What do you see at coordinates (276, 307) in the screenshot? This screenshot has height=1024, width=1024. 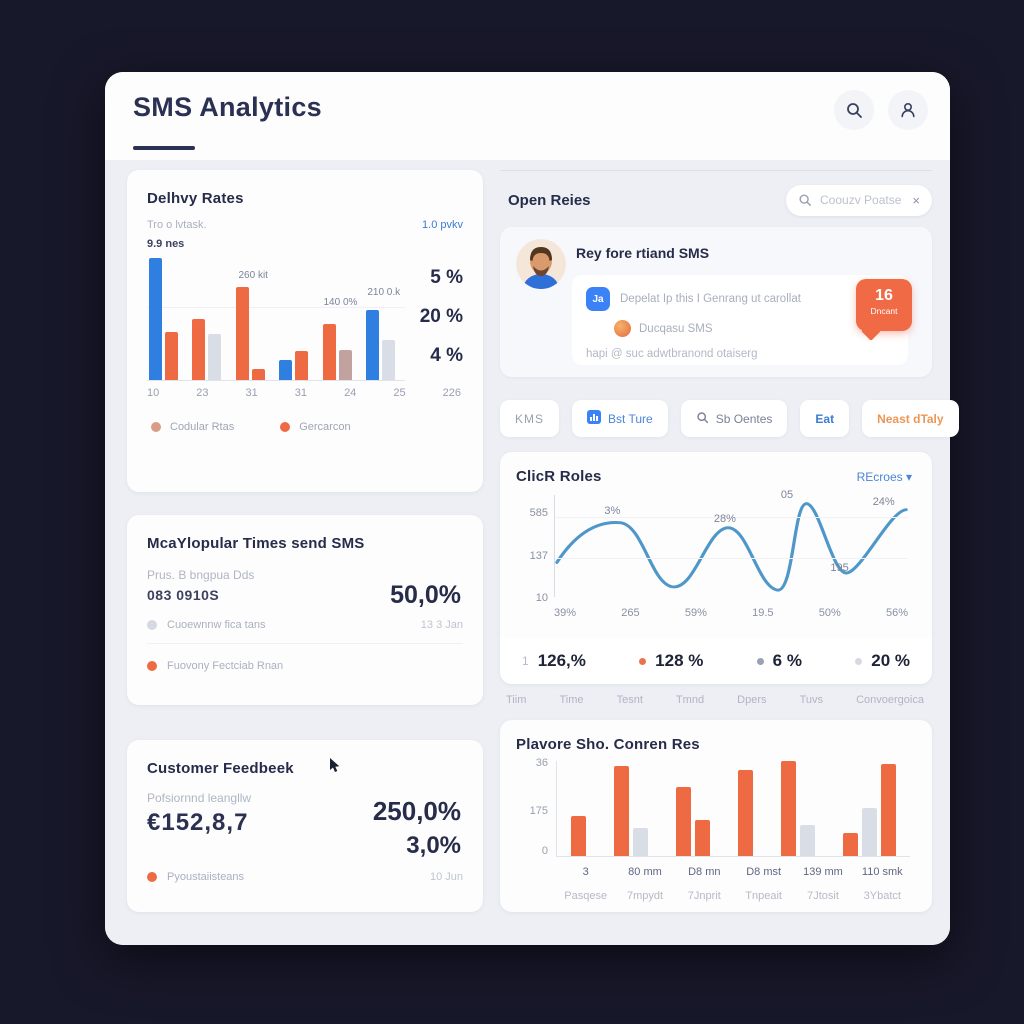 I see `gridline` at bounding box center [276, 307].